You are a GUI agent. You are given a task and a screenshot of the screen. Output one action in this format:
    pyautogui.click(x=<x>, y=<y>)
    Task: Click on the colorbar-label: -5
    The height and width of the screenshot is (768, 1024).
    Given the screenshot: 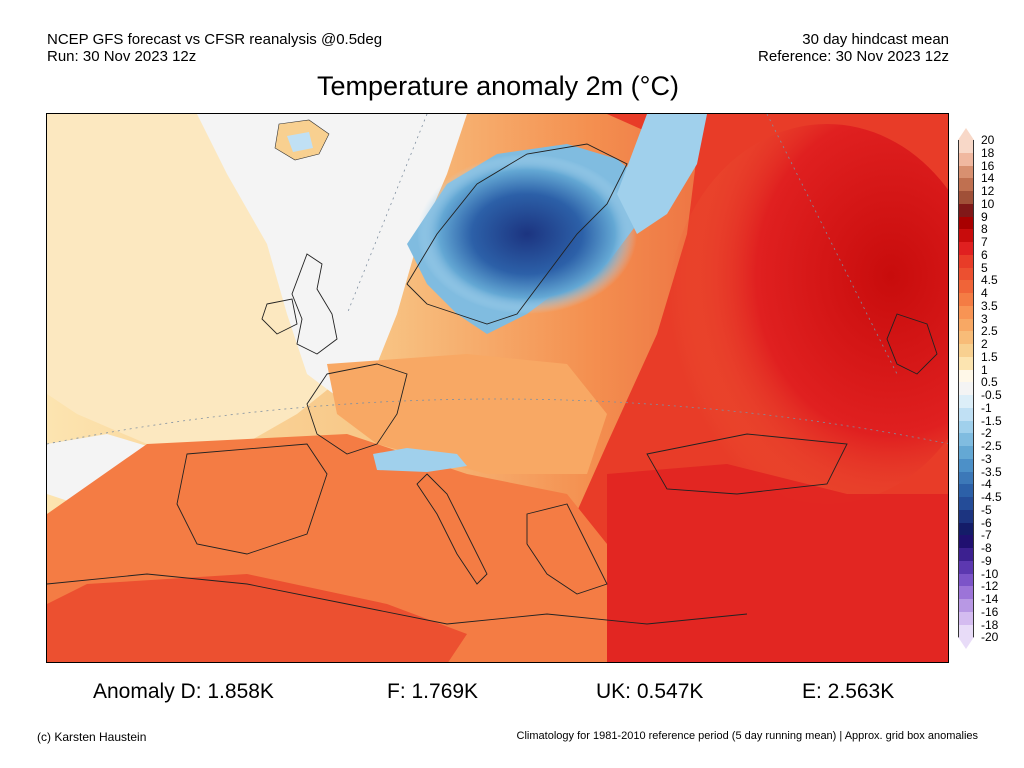 What is the action you would take?
    pyautogui.click(x=986, y=509)
    